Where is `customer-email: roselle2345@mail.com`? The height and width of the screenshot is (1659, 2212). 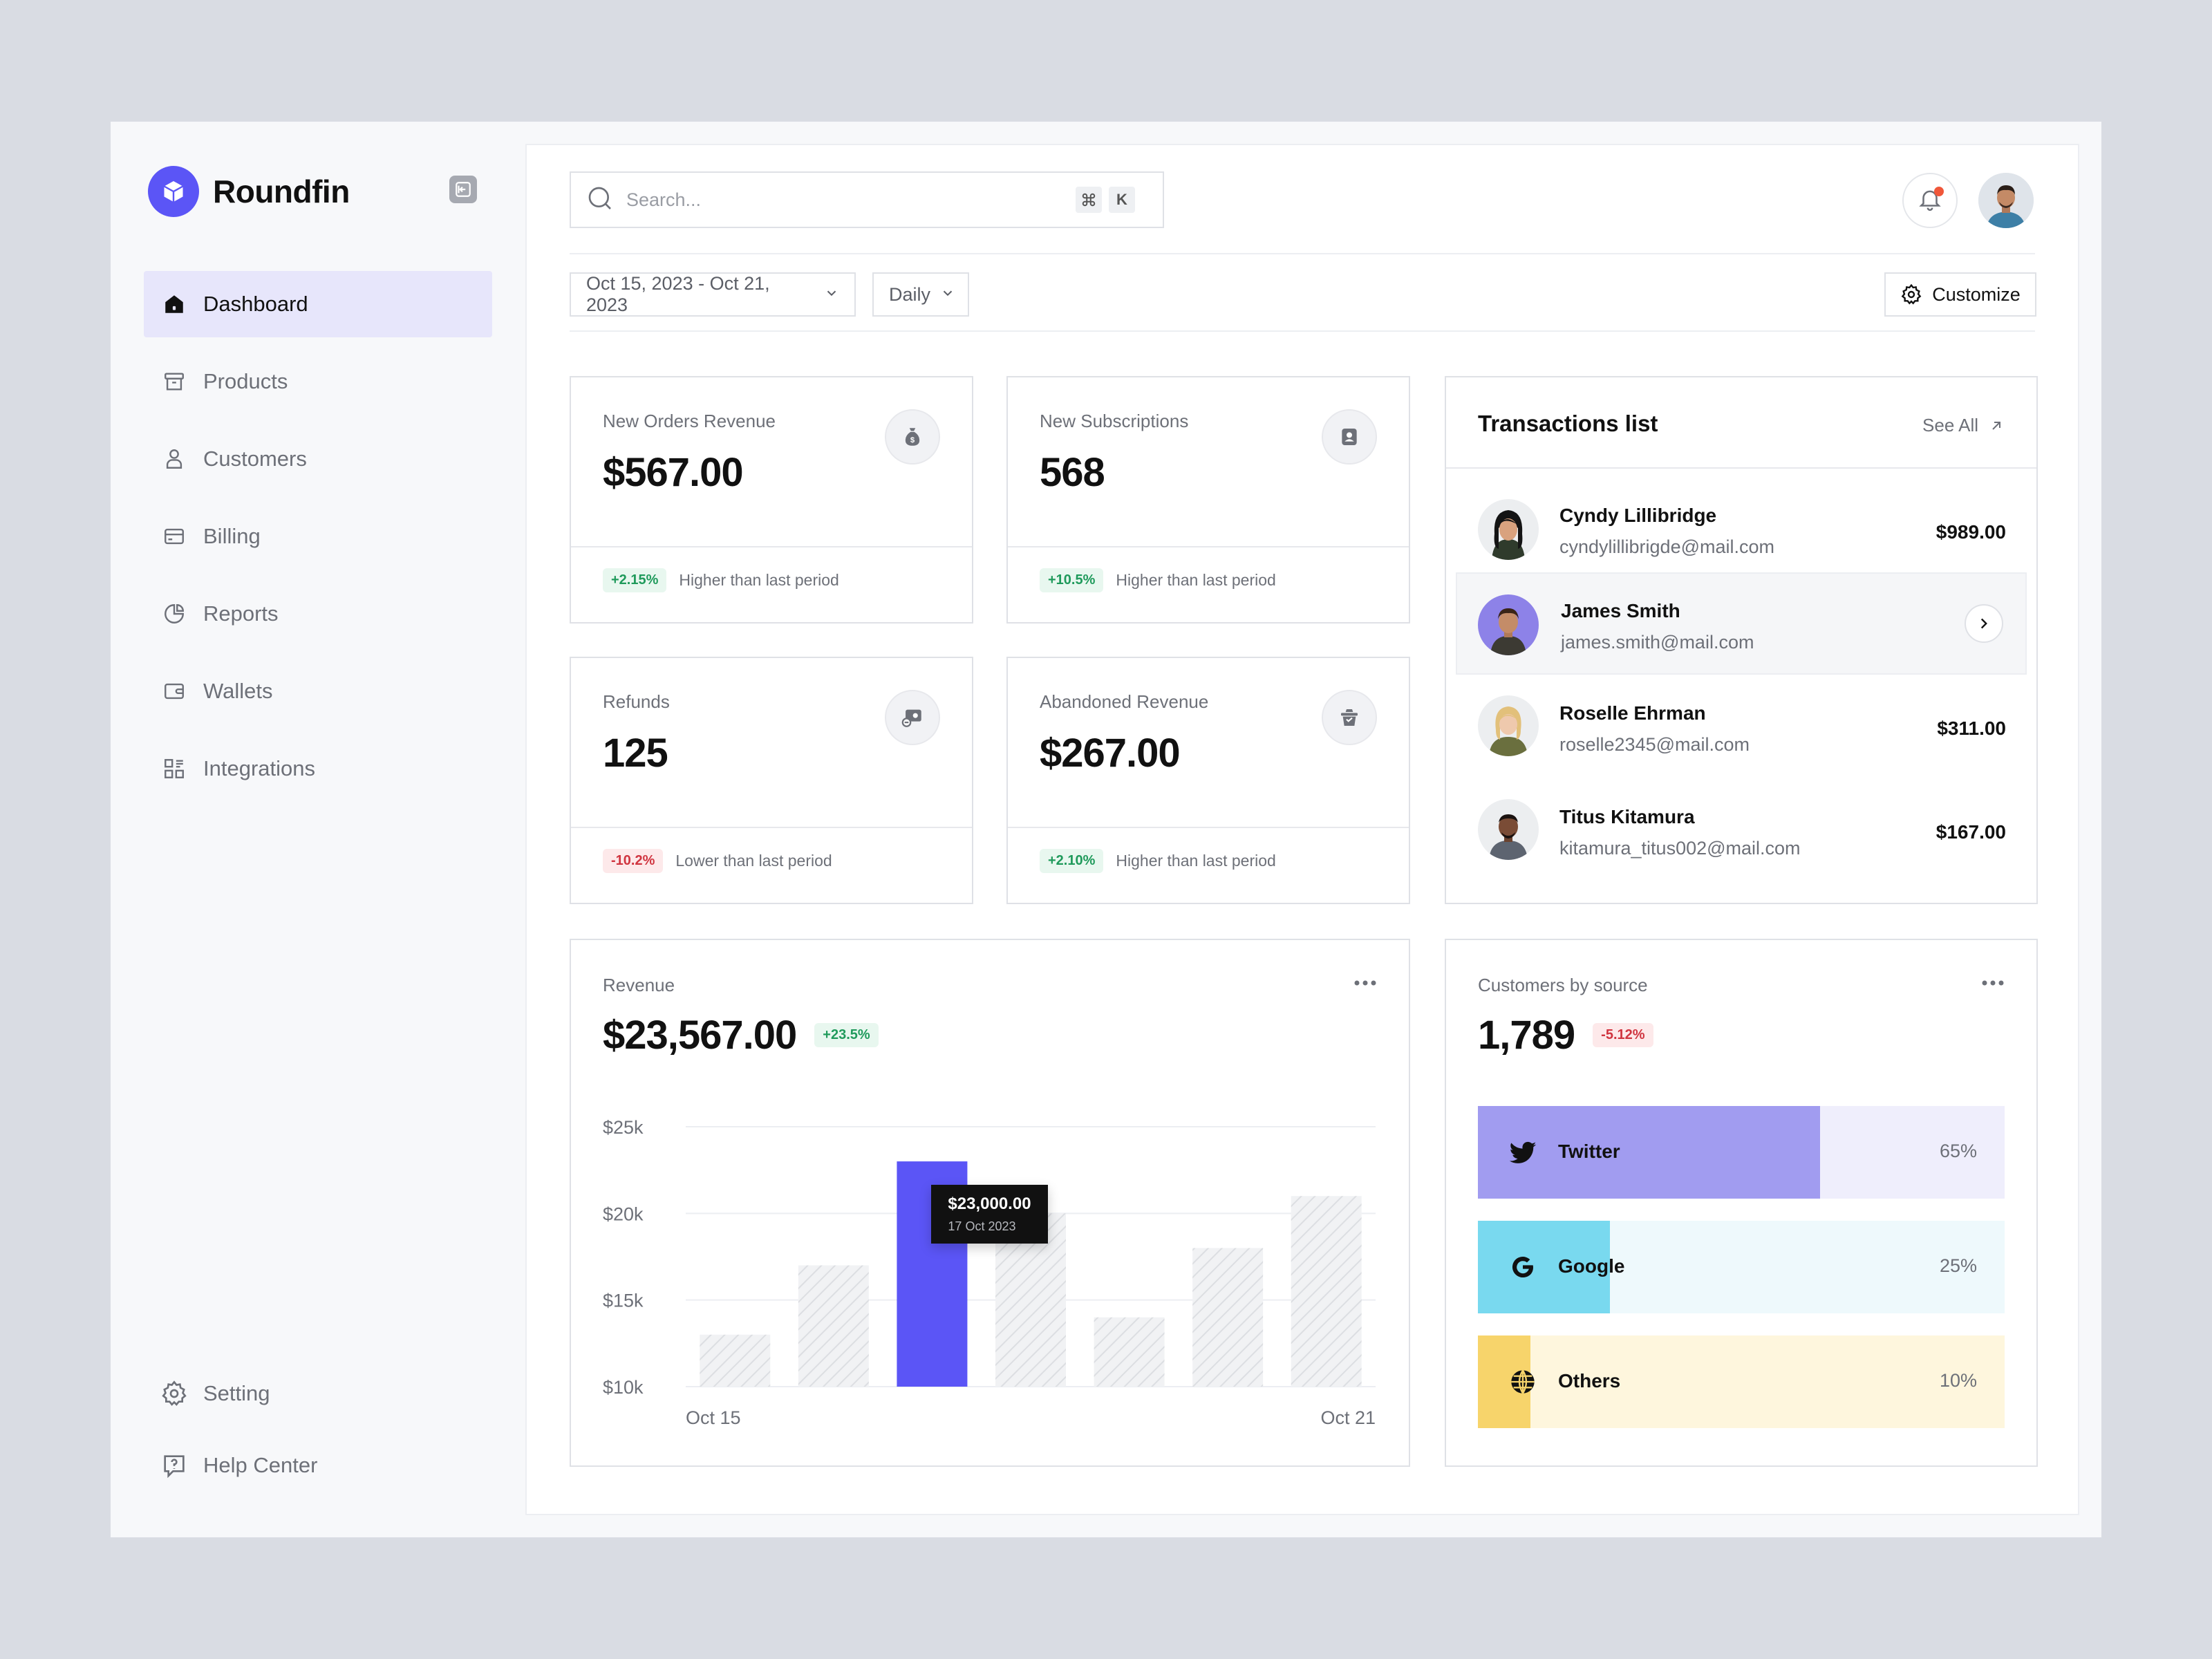 customer-email: roselle2345@mail.com is located at coordinates (1654, 744).